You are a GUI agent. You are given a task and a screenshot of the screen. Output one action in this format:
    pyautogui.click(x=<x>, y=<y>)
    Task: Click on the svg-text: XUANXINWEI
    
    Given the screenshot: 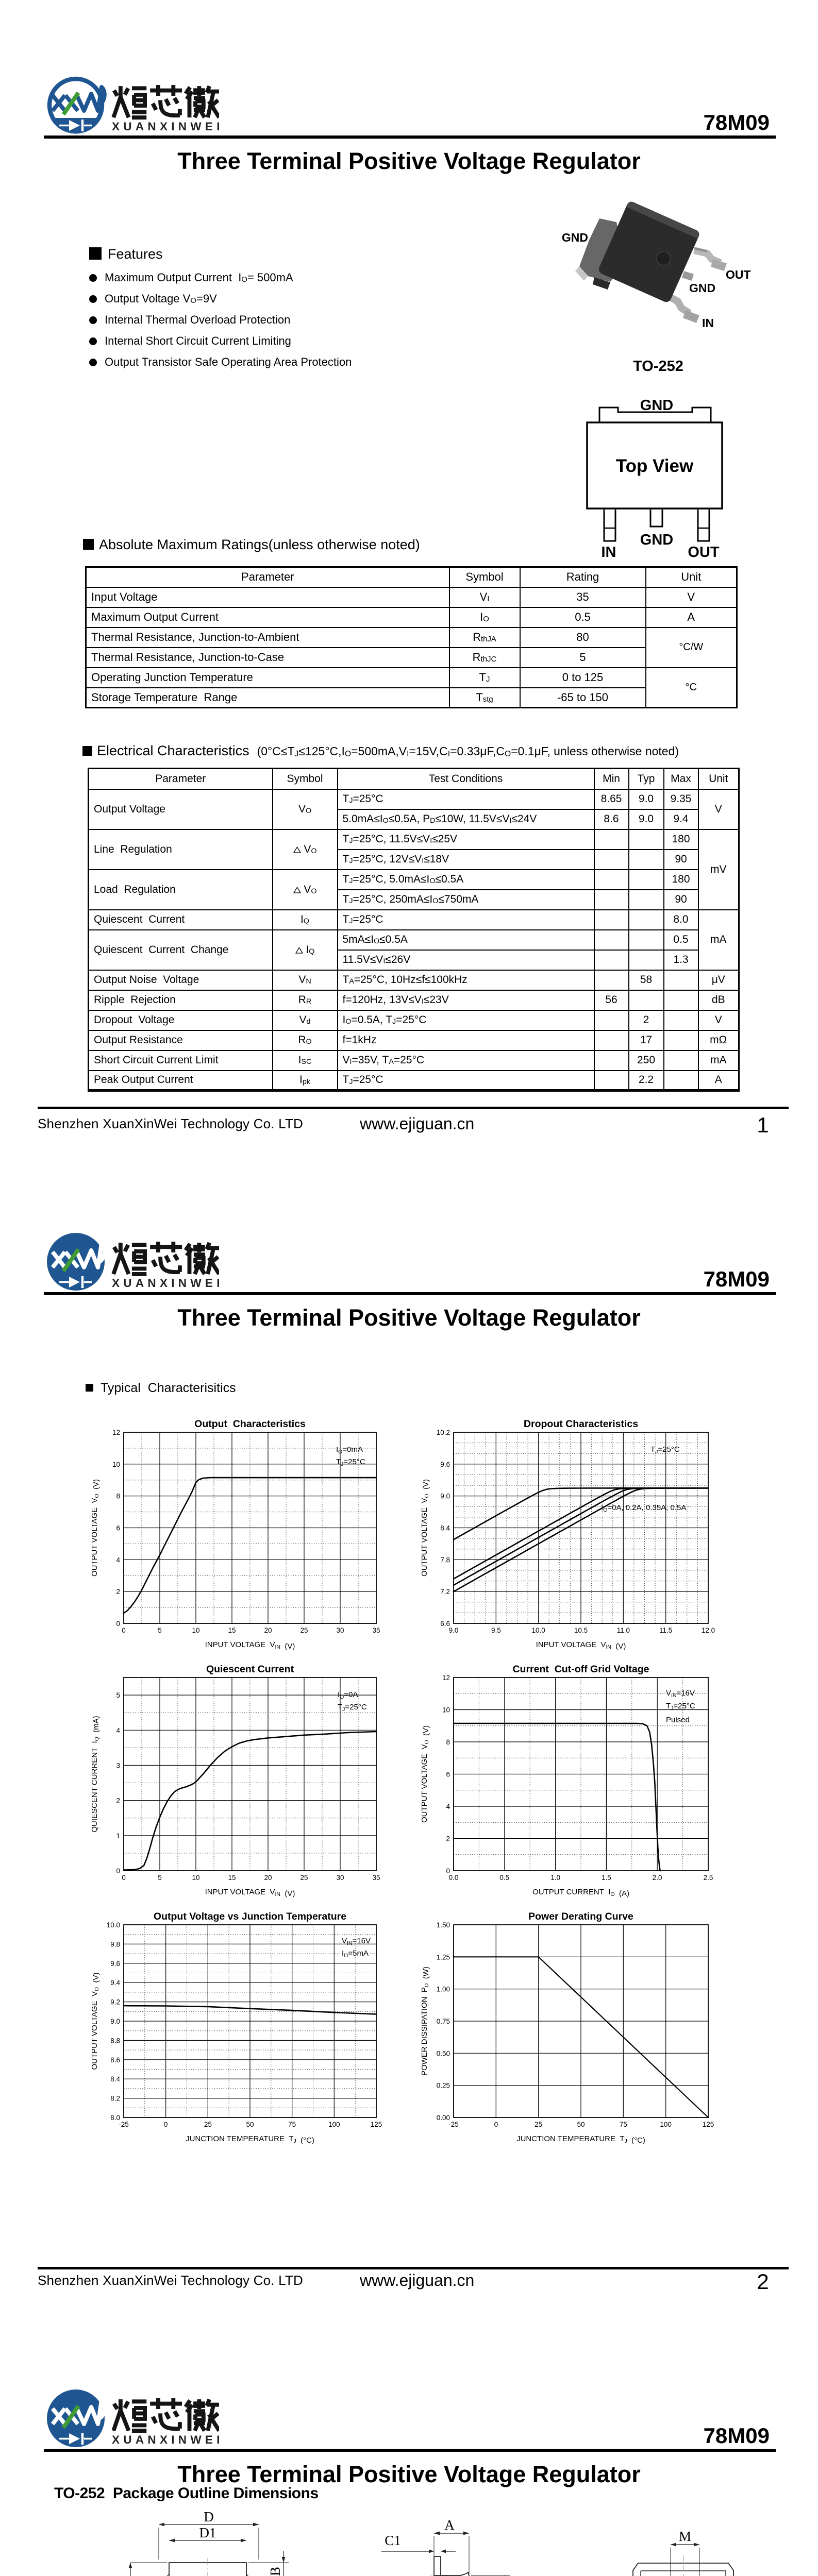 What is the action you would take?
    pyautogui.click(x=165, y=1283)
    